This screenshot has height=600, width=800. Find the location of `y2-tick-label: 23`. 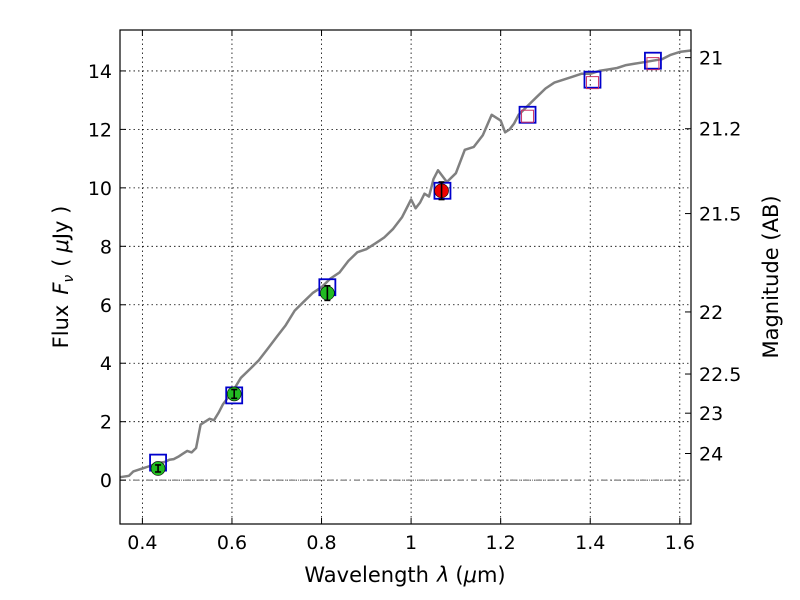

y2-tick-label: 23 is located at coordinates (711, 414).